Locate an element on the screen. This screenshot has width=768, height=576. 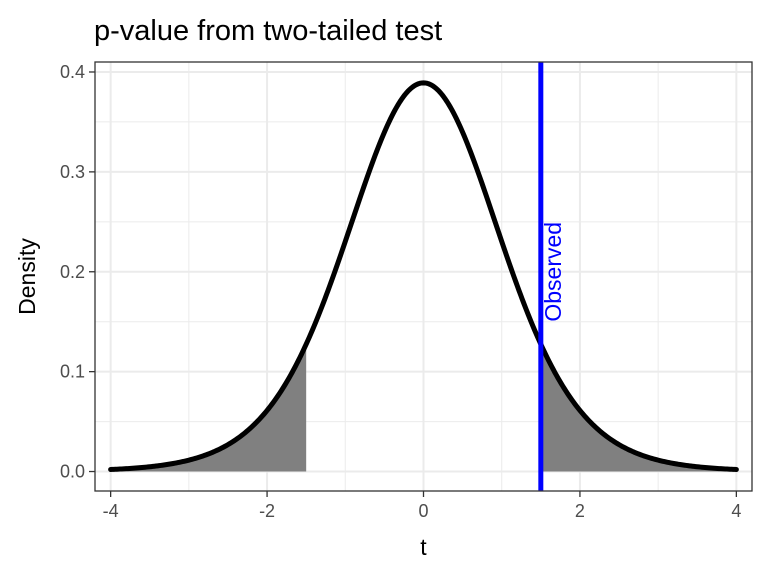
y-tick-label: 0.1 is located at coordinates (72, 372).